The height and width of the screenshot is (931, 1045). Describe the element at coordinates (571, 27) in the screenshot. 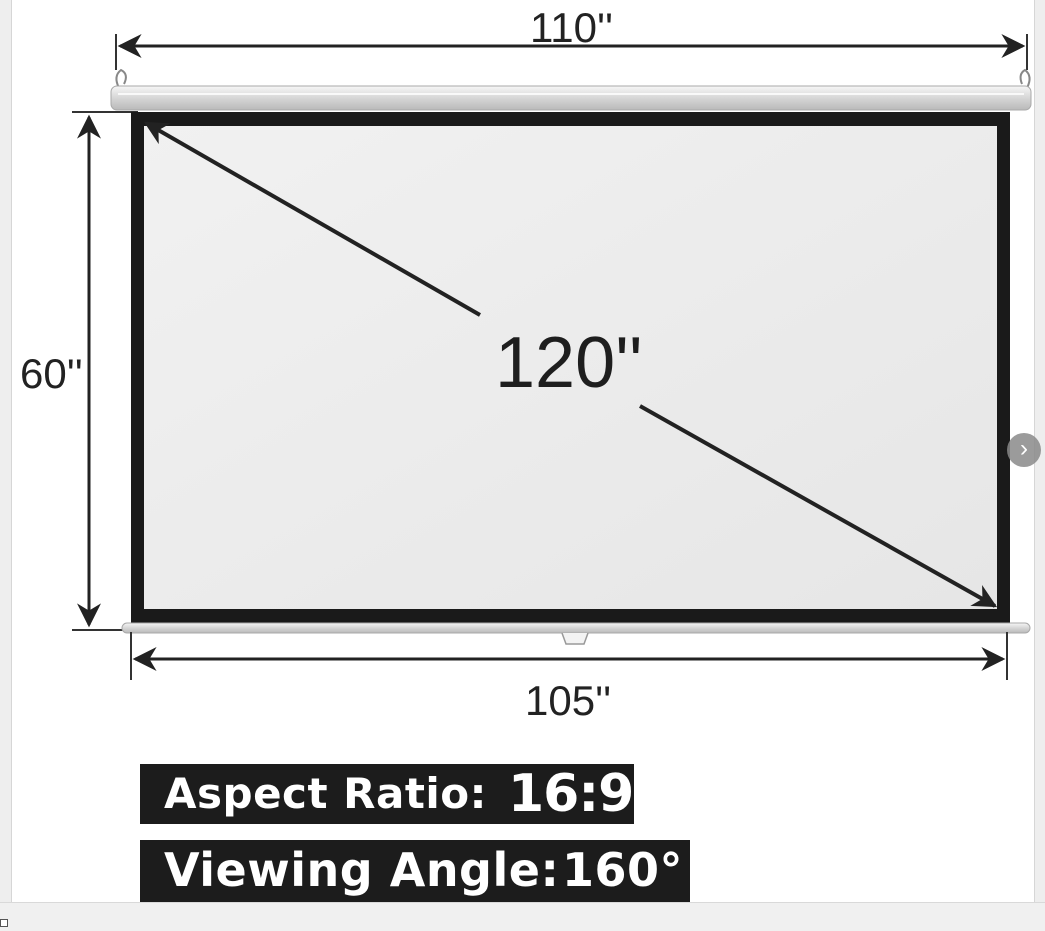

I see `width-label: 110''` at that location.